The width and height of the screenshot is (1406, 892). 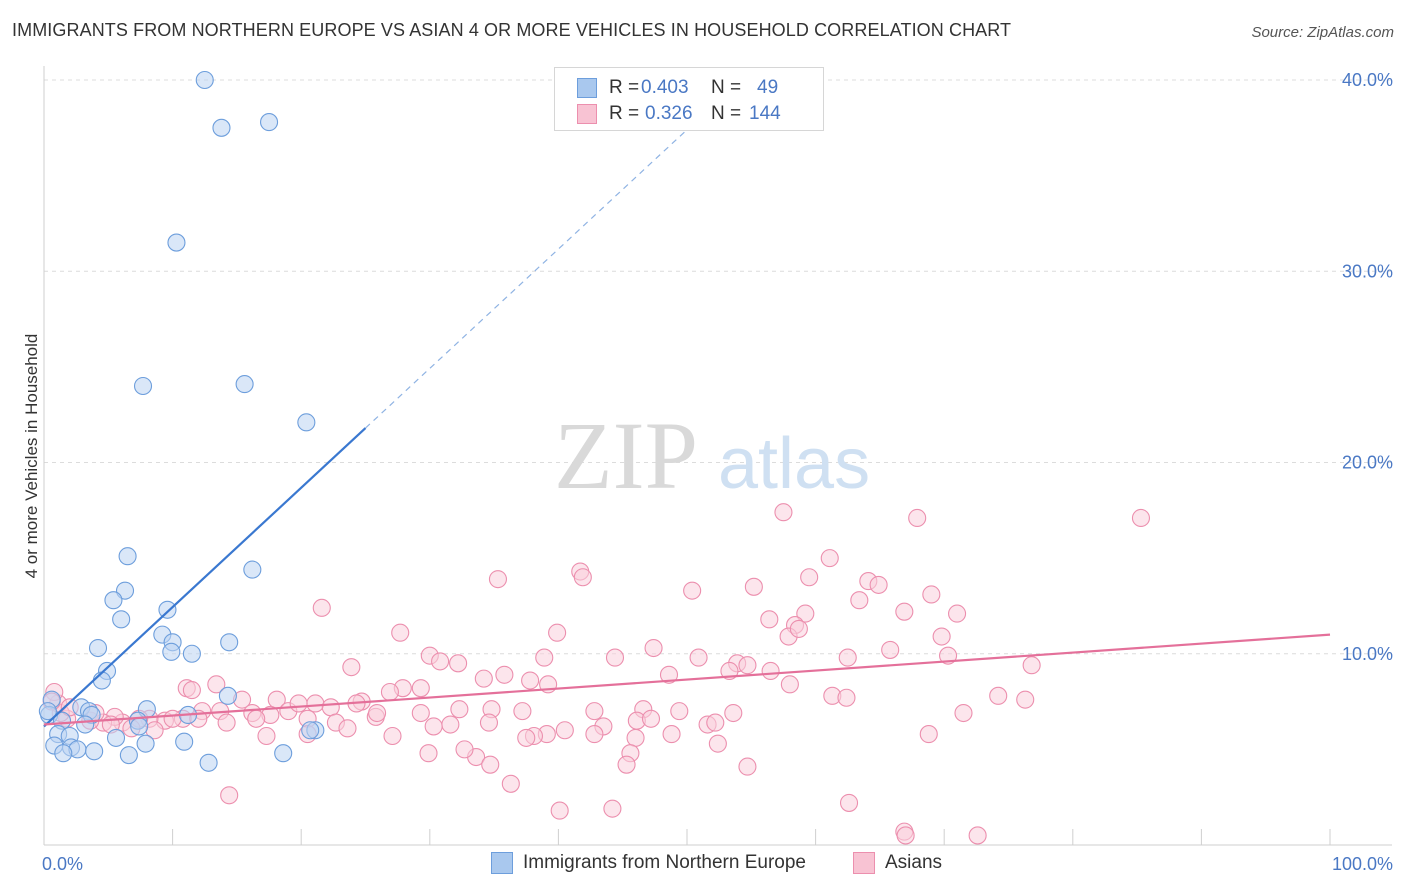 I want to click on legend-item-northern-europe: Immigrants from Northern Europe, so click(x=648, y=863).